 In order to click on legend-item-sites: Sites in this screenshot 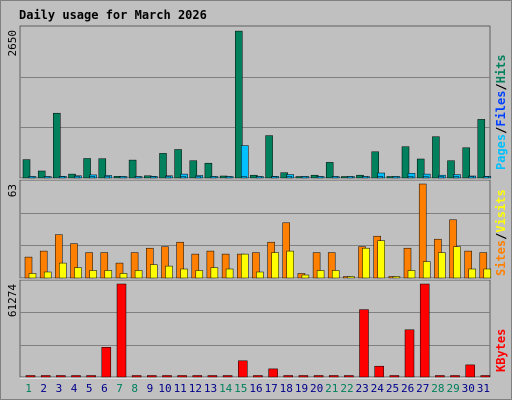, I will do `click(501, 258)`.